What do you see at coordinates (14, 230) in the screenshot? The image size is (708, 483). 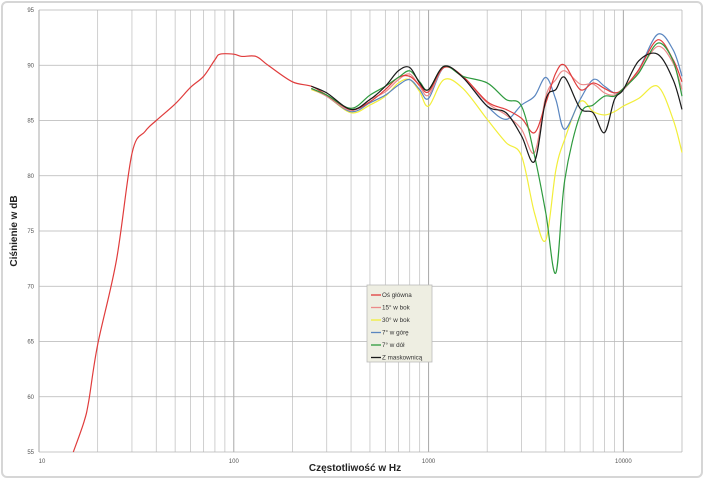 I see `y-axis-label: Ciśnienie w dB` at bounding box center [14, 230].